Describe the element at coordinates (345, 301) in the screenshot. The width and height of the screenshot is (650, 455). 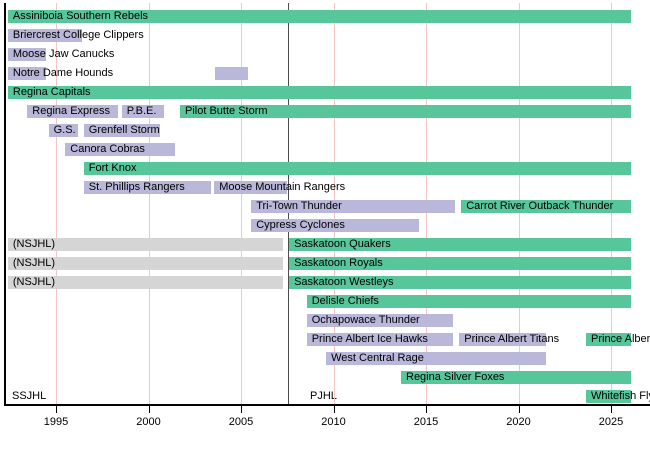
I see `bar-label: Delisle Chiefs` at that location.